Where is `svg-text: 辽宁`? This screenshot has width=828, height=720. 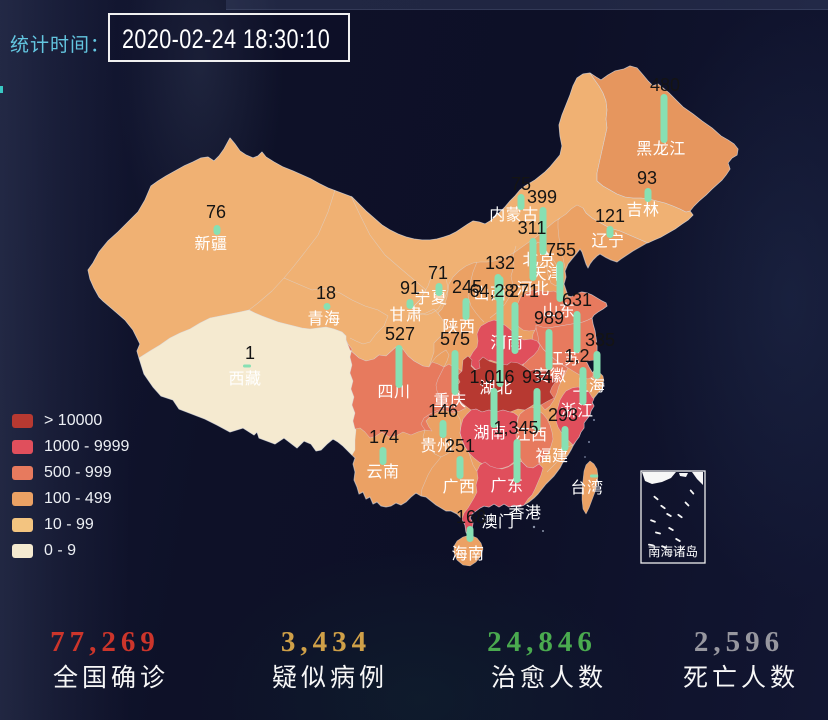 svg-text: 辽宁 is located at coordinates (607, 241).